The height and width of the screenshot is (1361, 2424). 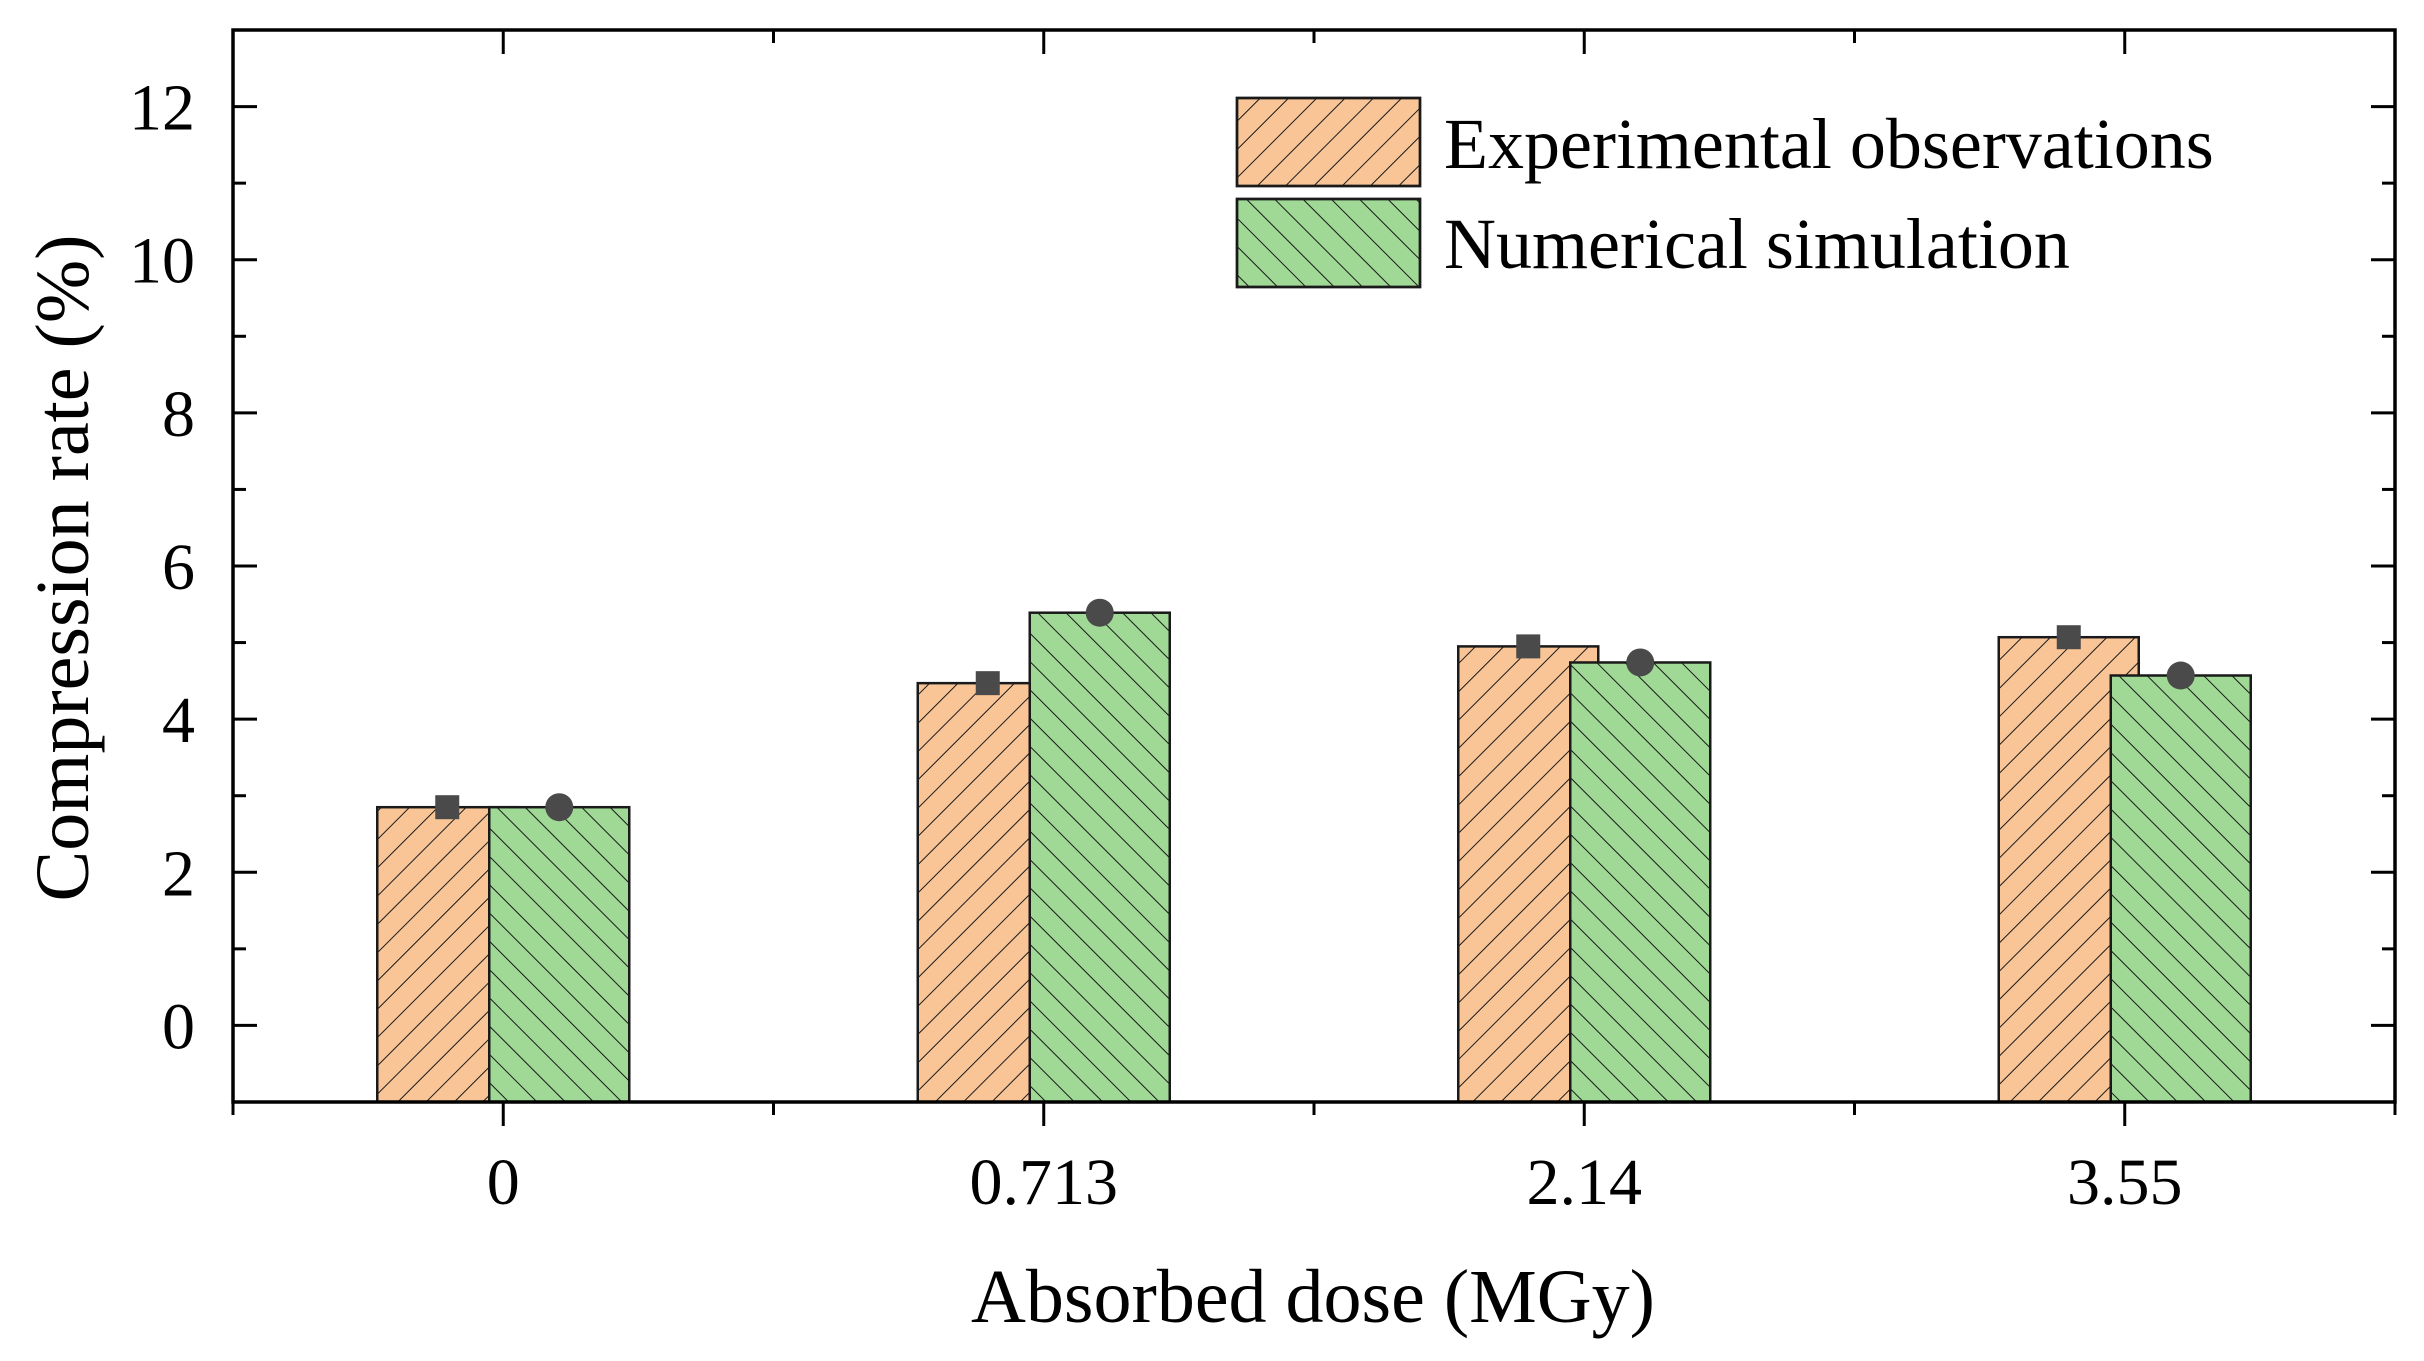 I want to click on y-tick-label-3: 6, so click(x=178, y=567).